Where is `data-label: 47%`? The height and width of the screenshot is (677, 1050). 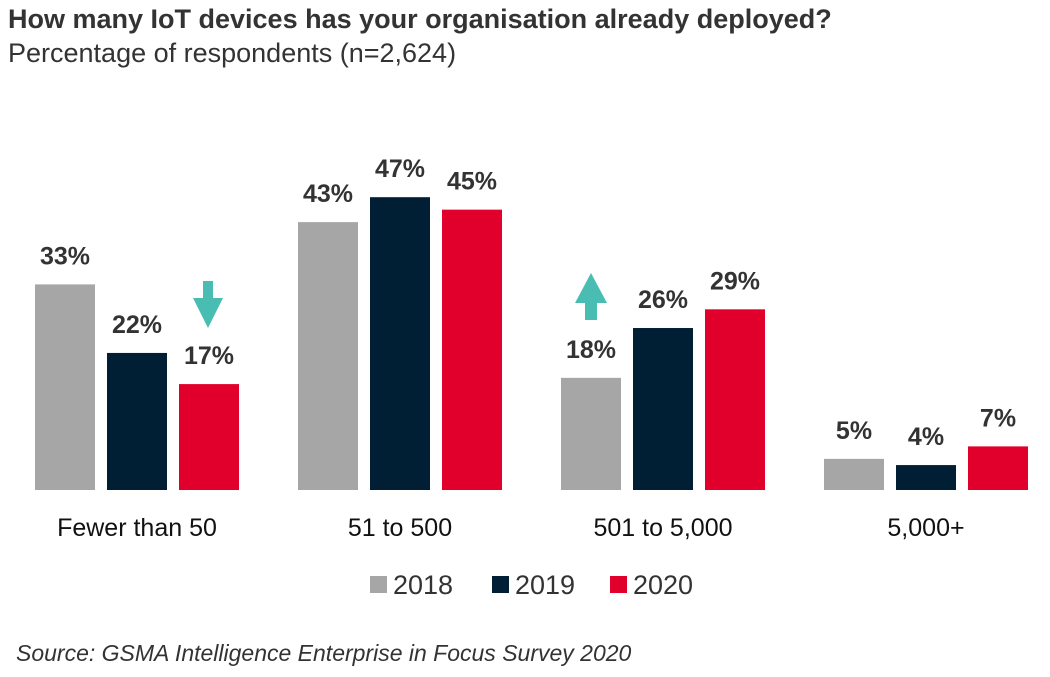
data-label: 47% is located at coordinates (400, 169).